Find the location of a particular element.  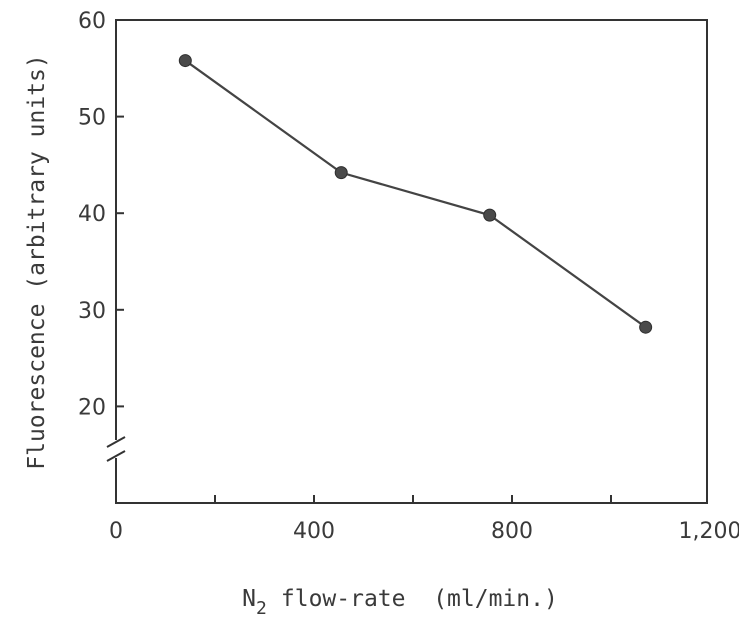

y-axis-ticks: 20 30 40 50 60 is located at coordinates (101, 214).